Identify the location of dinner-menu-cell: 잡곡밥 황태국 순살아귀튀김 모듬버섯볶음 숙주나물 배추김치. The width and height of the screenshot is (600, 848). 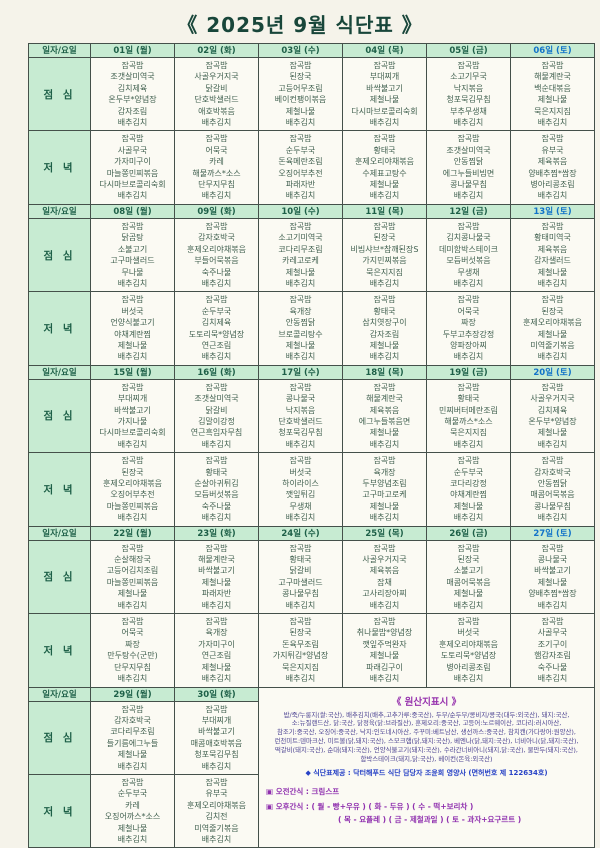
(217, 490).